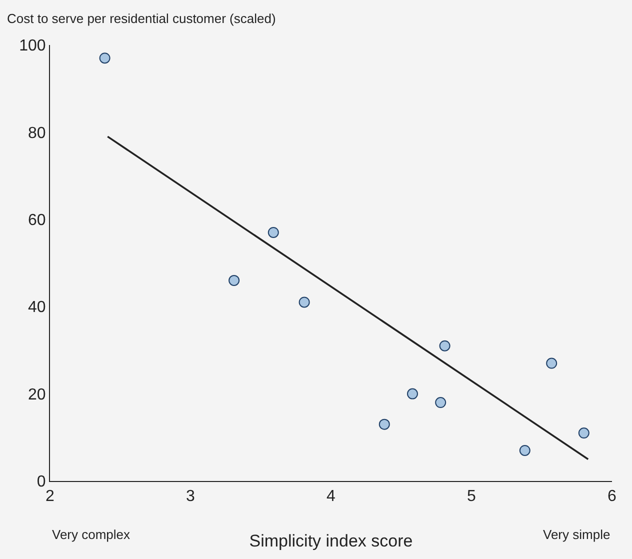 The width and height of the screenshot is (632, 559). Describe the element at coordinates (576, 534) in the screenshot. I see `text: Very simple` at that location.